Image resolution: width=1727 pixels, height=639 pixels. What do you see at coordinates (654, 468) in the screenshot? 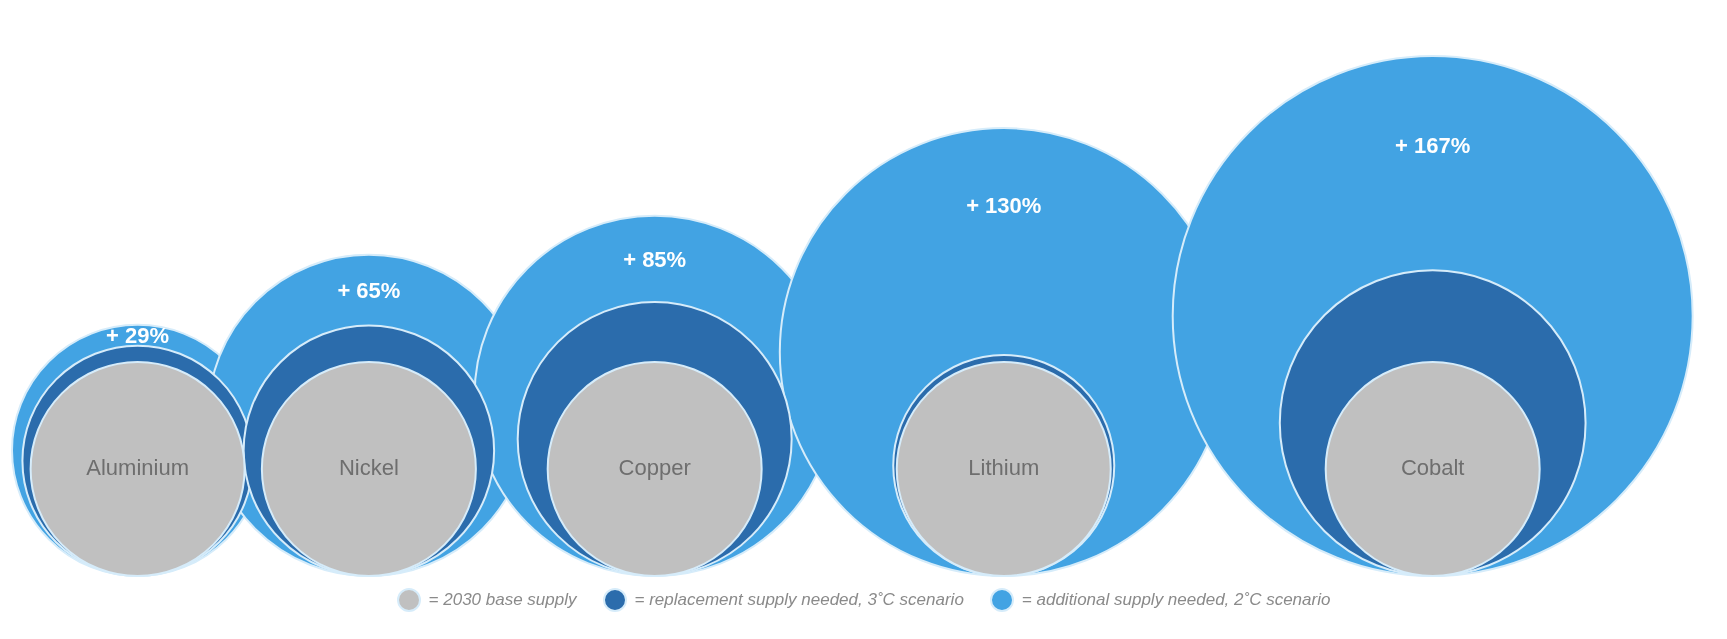
I see `category-label: Copper` at bounding box center [654, 468].